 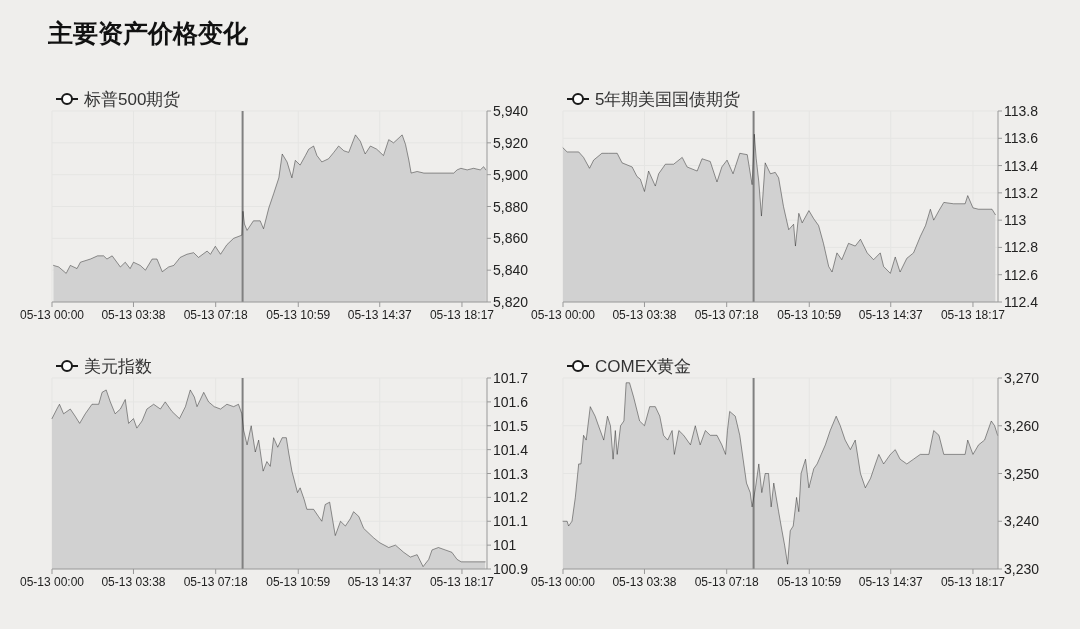 I want to click on y-tick-label: 3,270, so click(x=1022, y=378).